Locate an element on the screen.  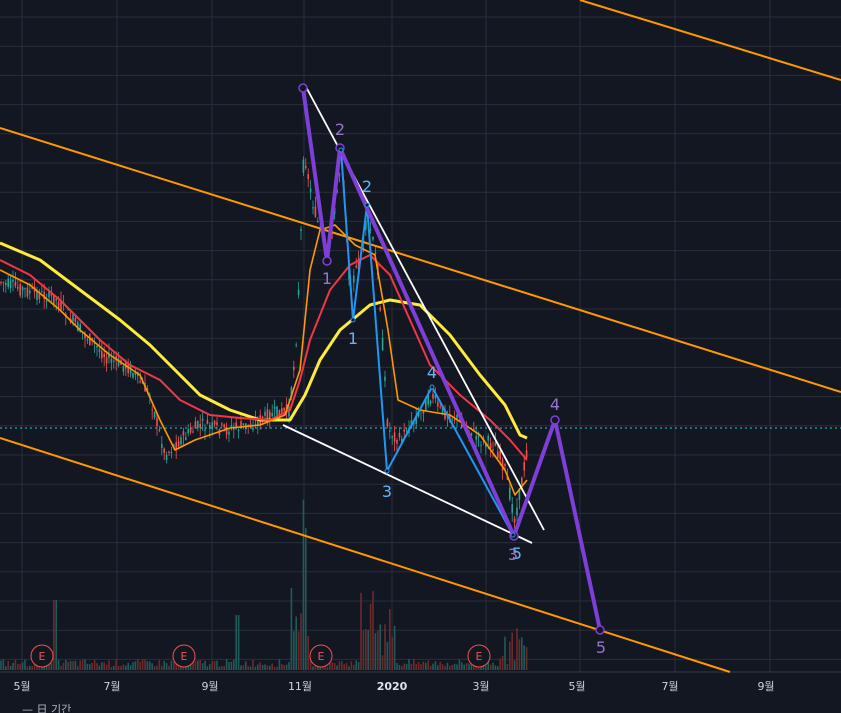
wave-label-minor: 4 is located at coordinates (432, 372).